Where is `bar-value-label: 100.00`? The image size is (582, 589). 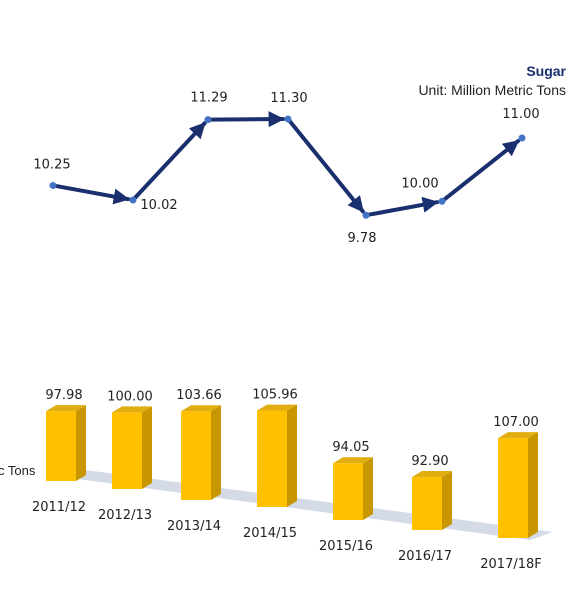 bar-value-label: 100.00 is located at coordinates (130, 396).